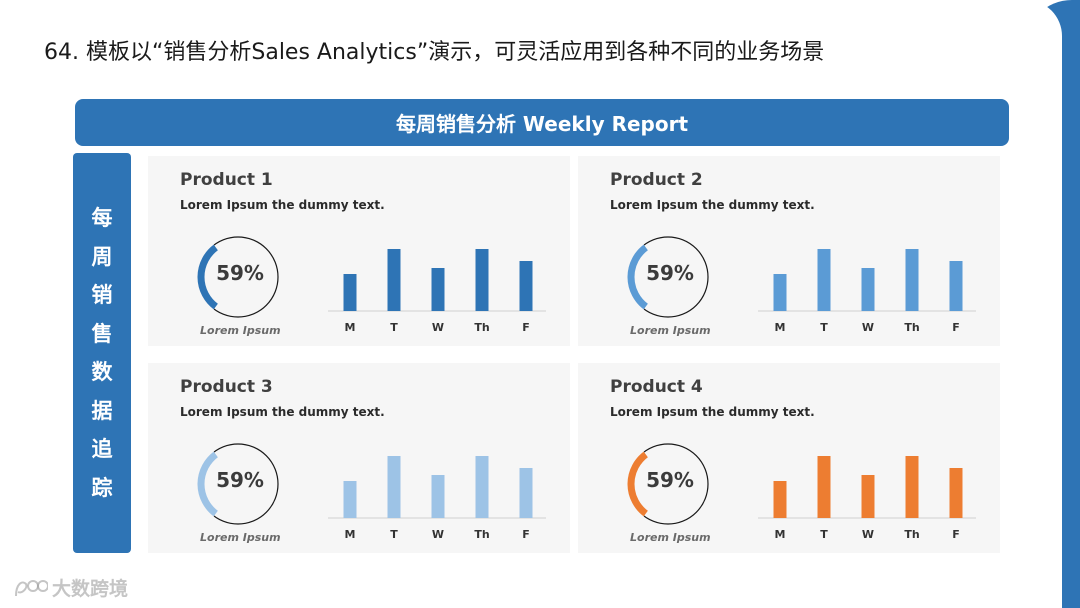  What do you see at coordinates (102, 256) in the screenshot?
I see `side-label-char: 周` at bounding box center [102, 256].